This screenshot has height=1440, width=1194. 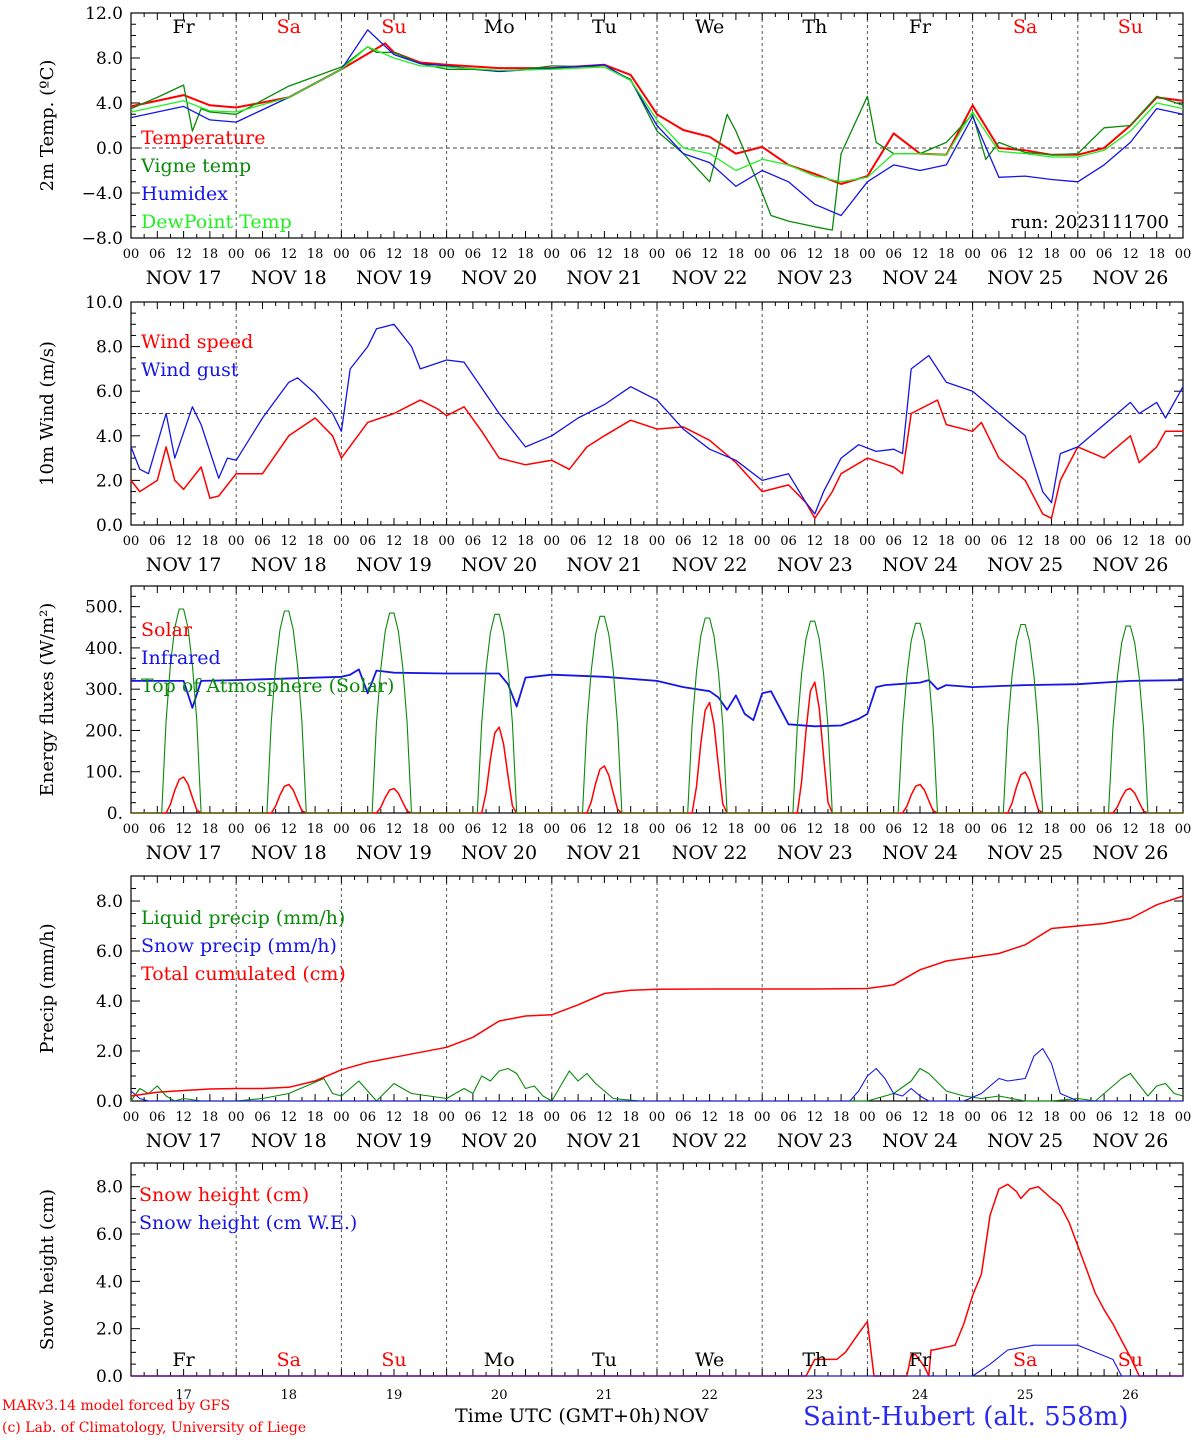 I want to click on series-line-top-of-atmosphere-solar-, so click(x=657, y=711).